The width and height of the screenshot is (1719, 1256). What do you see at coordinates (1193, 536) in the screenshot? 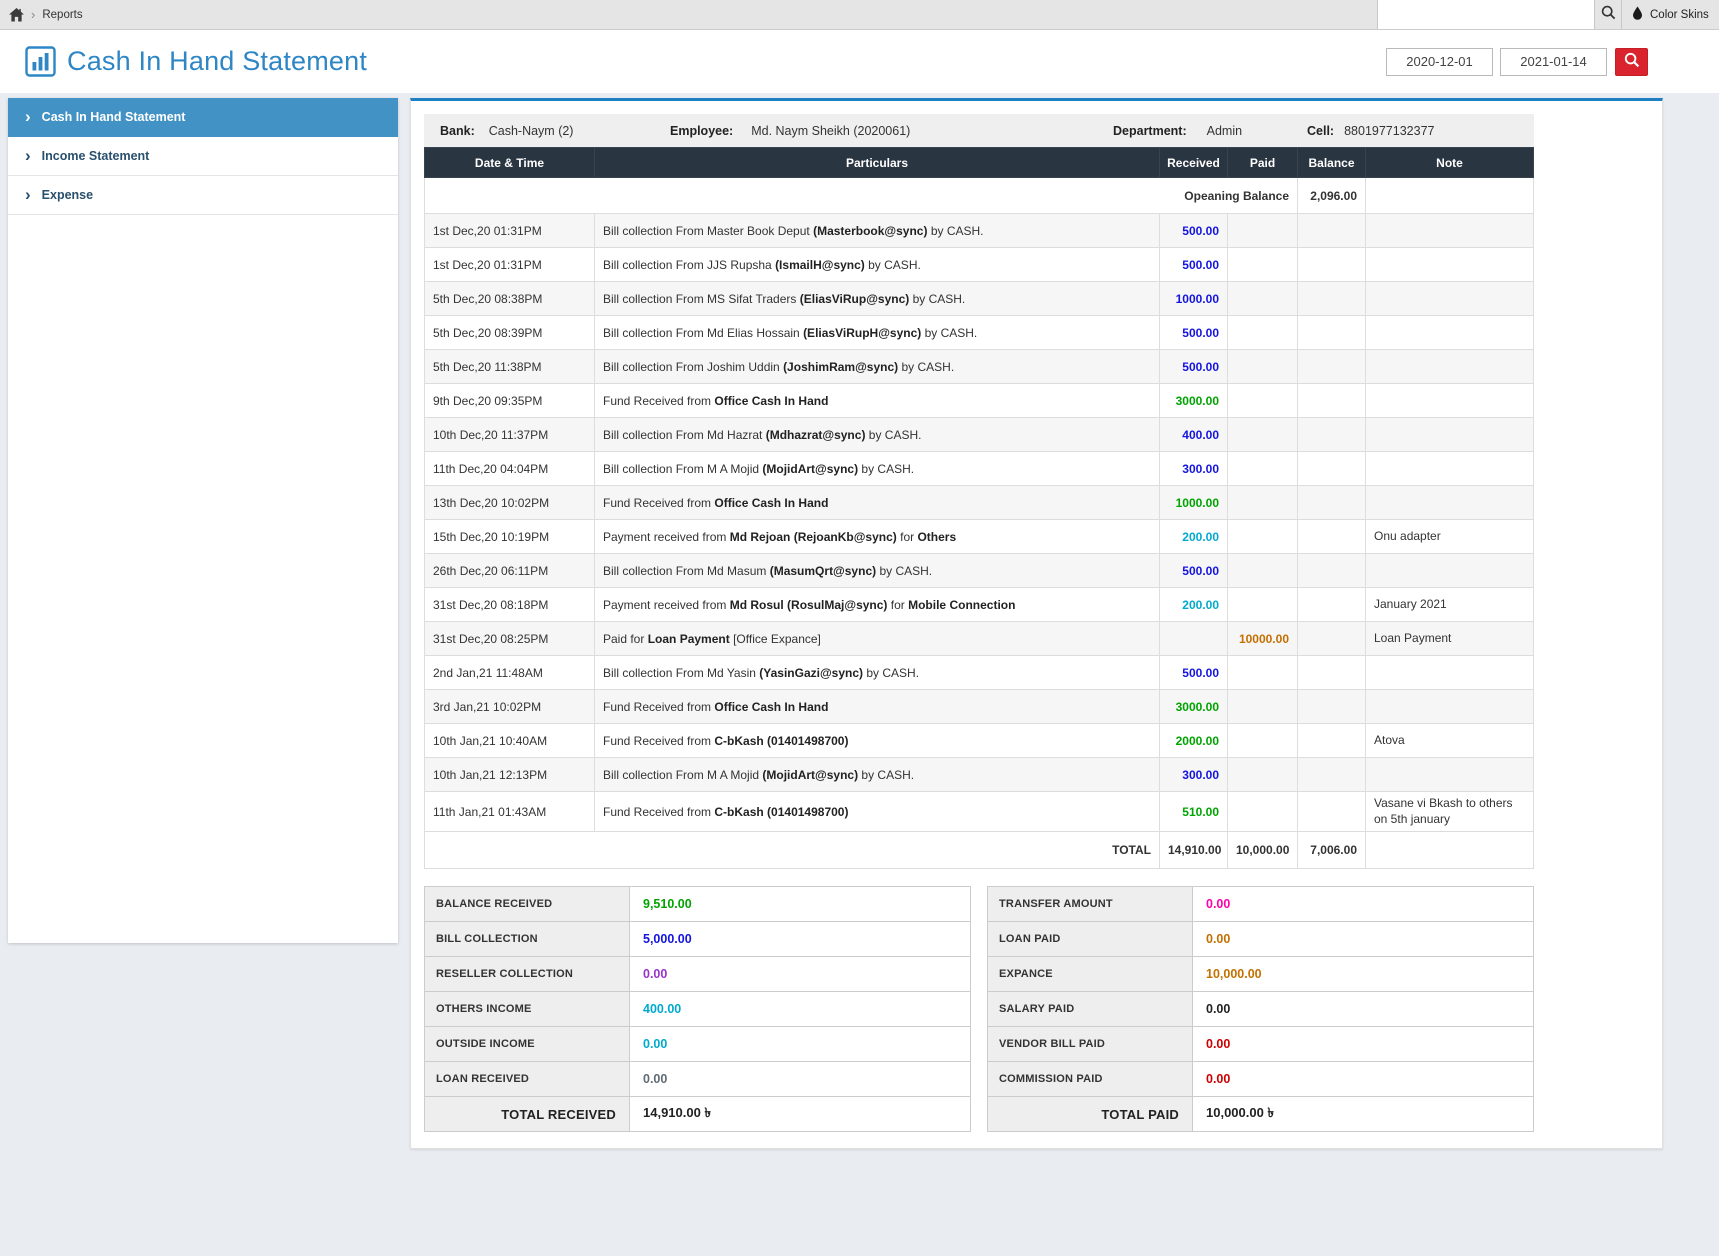
I see `received-cell: 200.00` at bounding box center [1193, 536].